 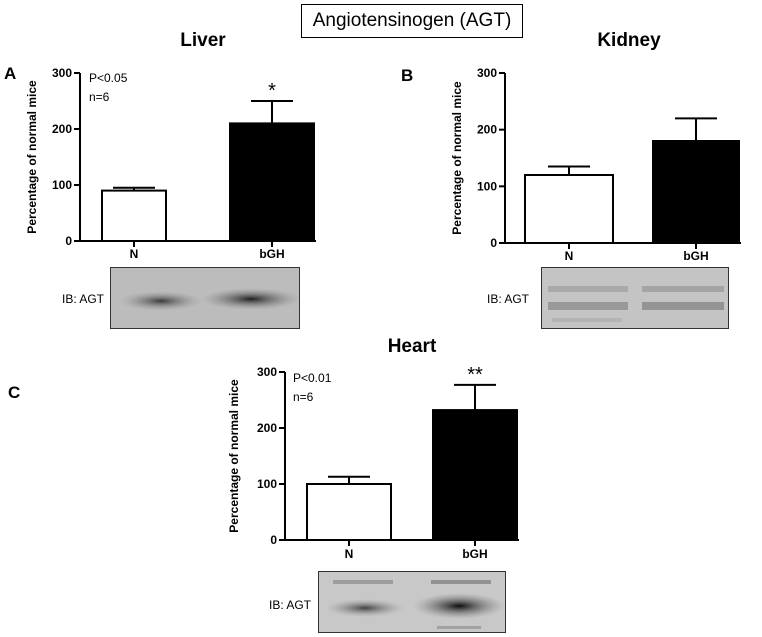 I want to click on heart-western-blot, so click(x=412, y=602).